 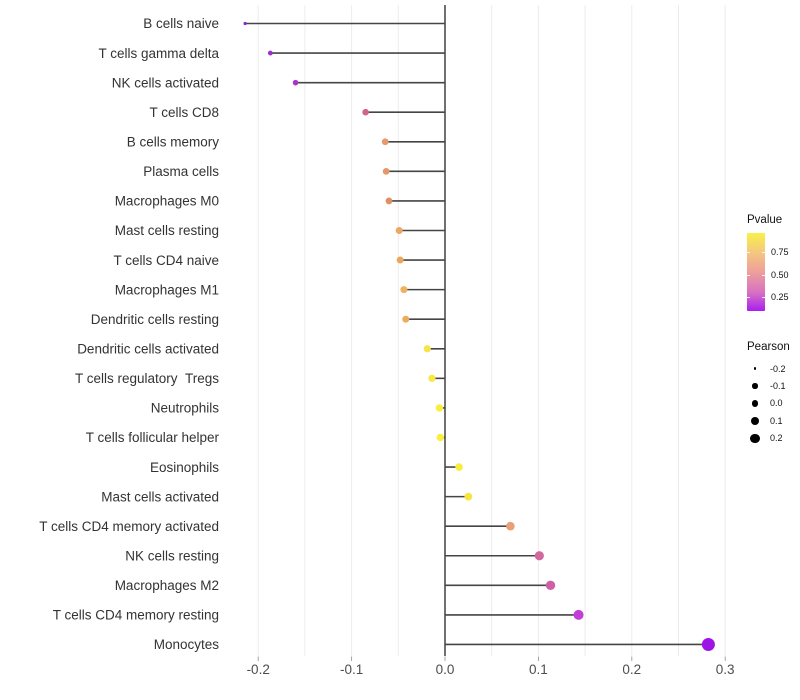 I want to click on y-axis-label: Neutrophils, so click(x=185, y=408).